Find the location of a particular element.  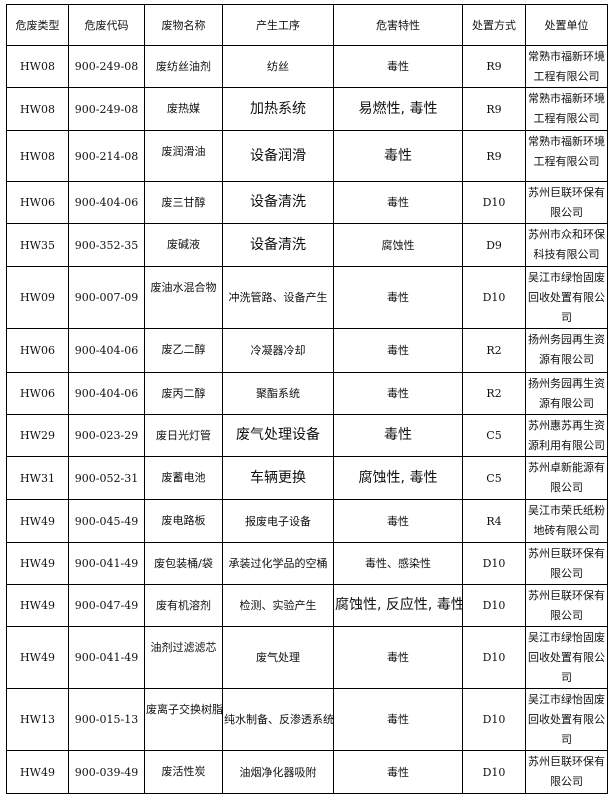

cell-process: 加热系统 is located at coordinates (278, 109).